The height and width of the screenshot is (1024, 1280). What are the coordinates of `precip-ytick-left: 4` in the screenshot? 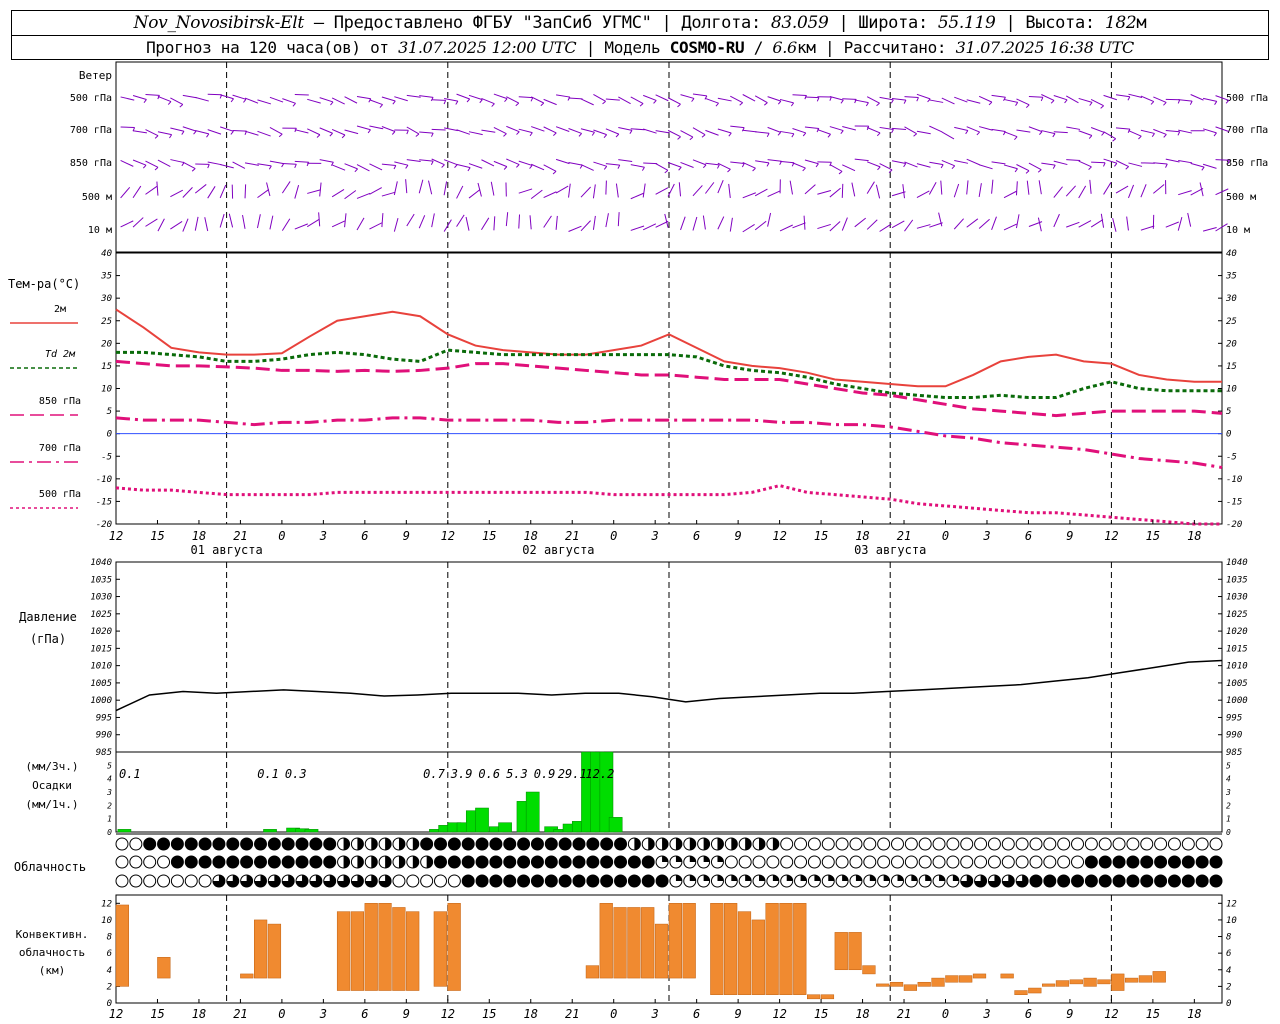 It's located at (109, 779).